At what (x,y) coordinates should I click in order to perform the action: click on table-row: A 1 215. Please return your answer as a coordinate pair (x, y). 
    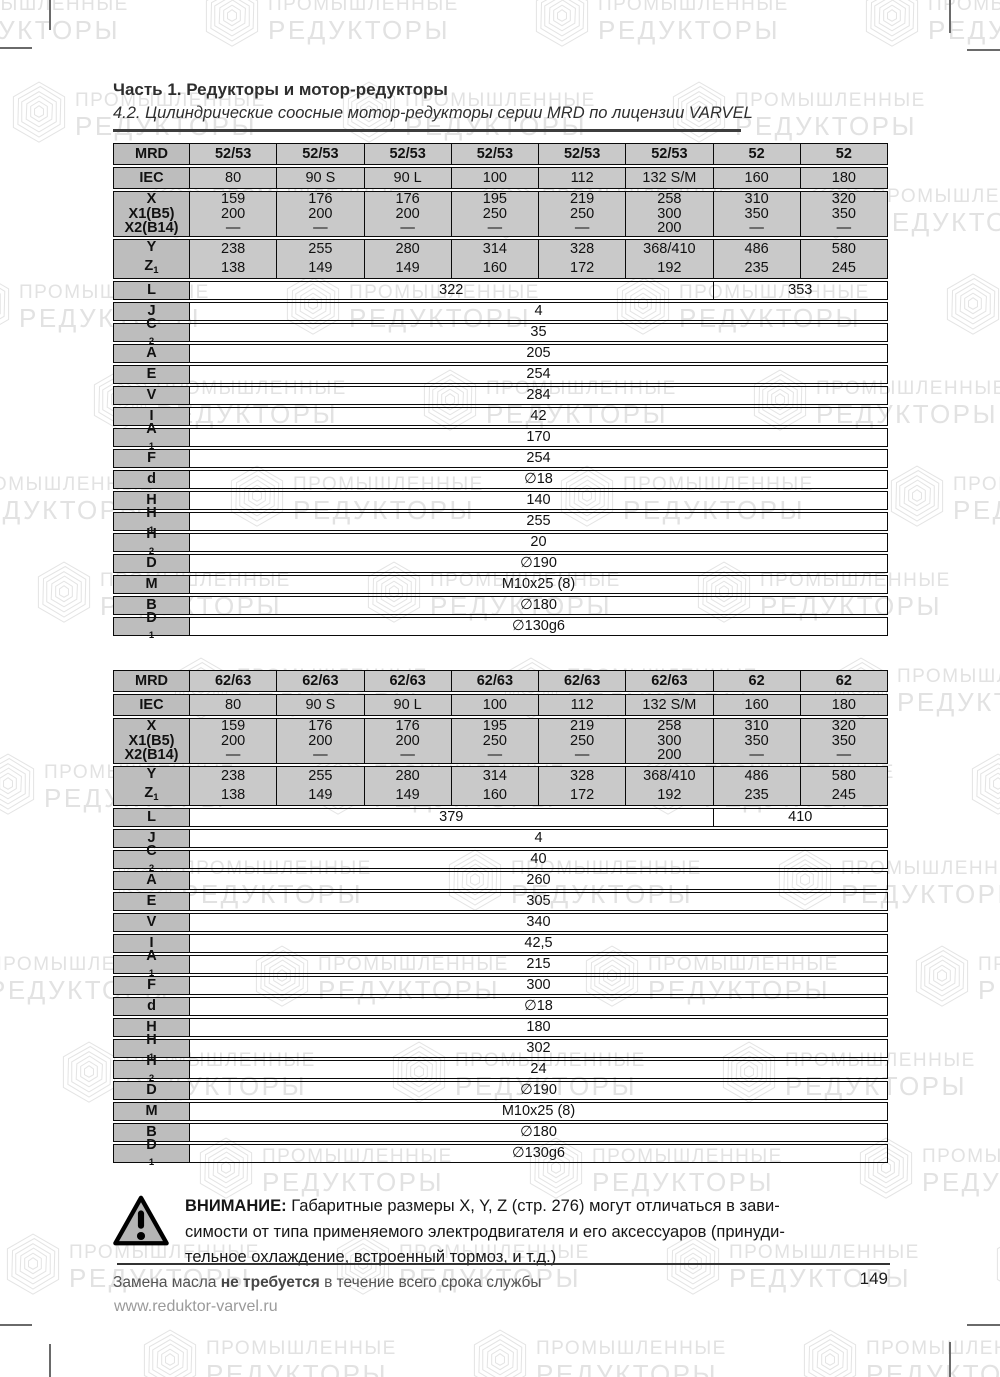
    Looking at the image, I should click on (500, 963).